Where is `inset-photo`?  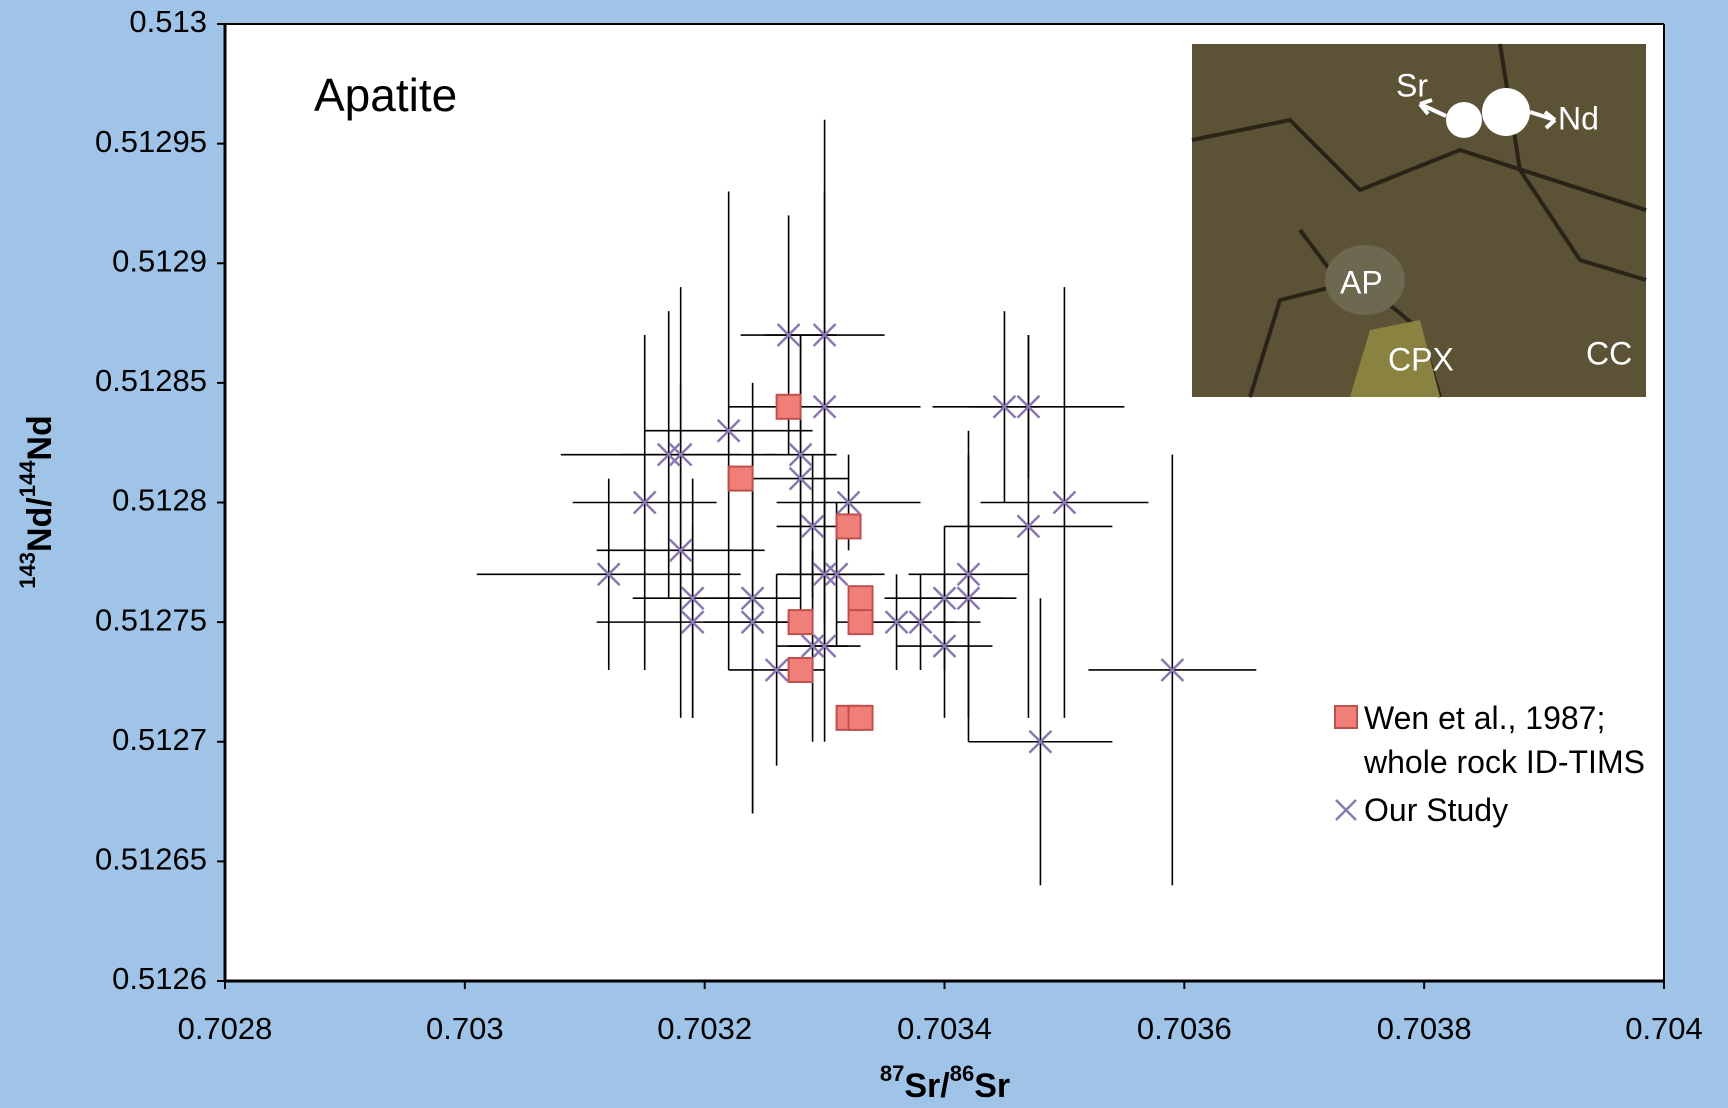
inset-photo is located at coordinates (1419, 220).